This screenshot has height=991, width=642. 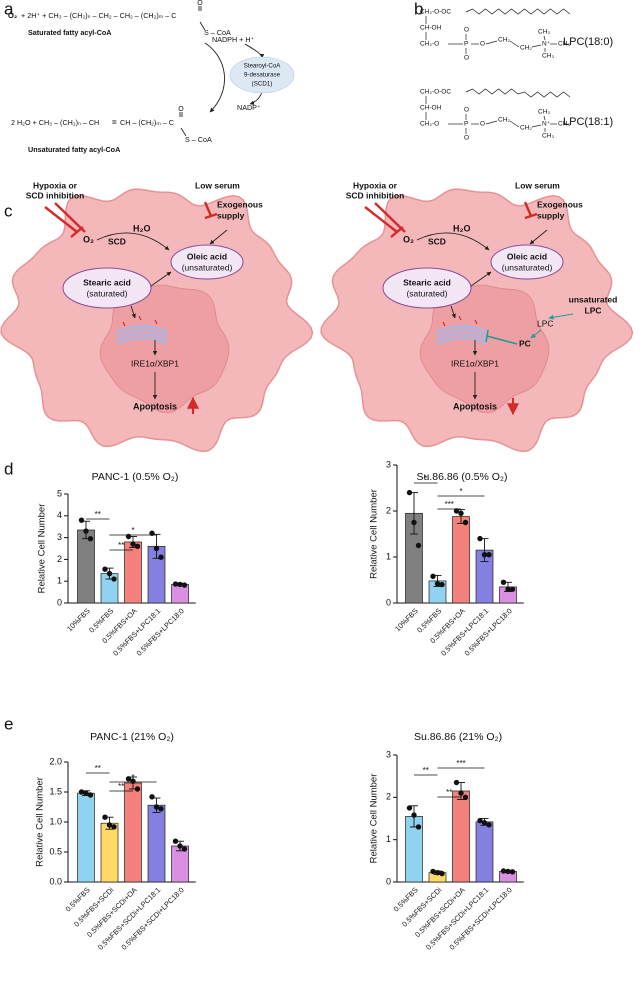 I want to click on lipid-tail, so click(x=156, y=322).